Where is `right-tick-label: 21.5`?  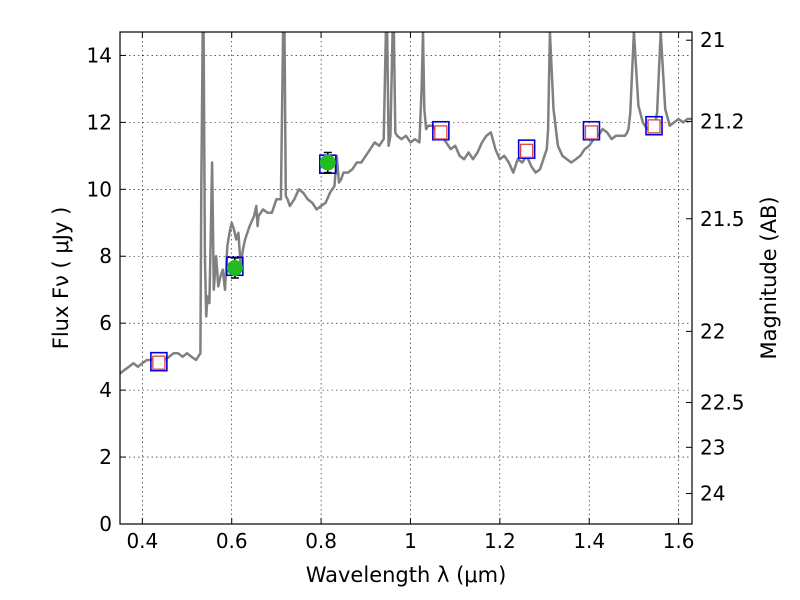 right-tick-label: 21.5 is located at coordinates (722, 219).